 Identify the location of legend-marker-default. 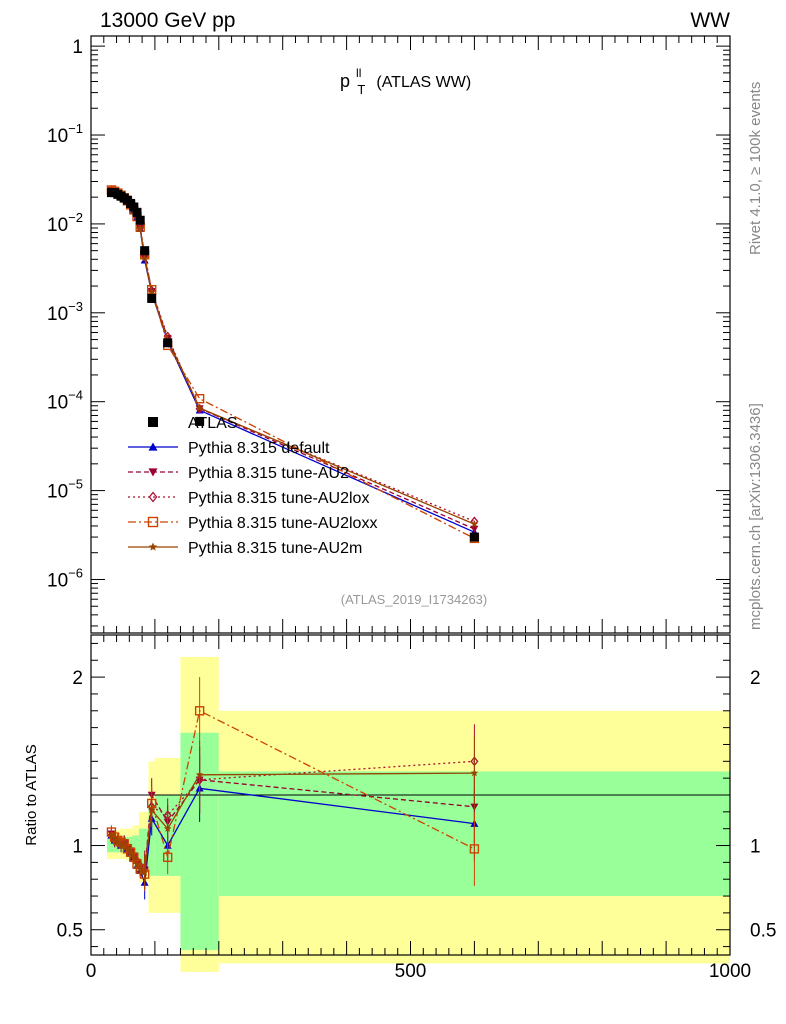
(153, 446).